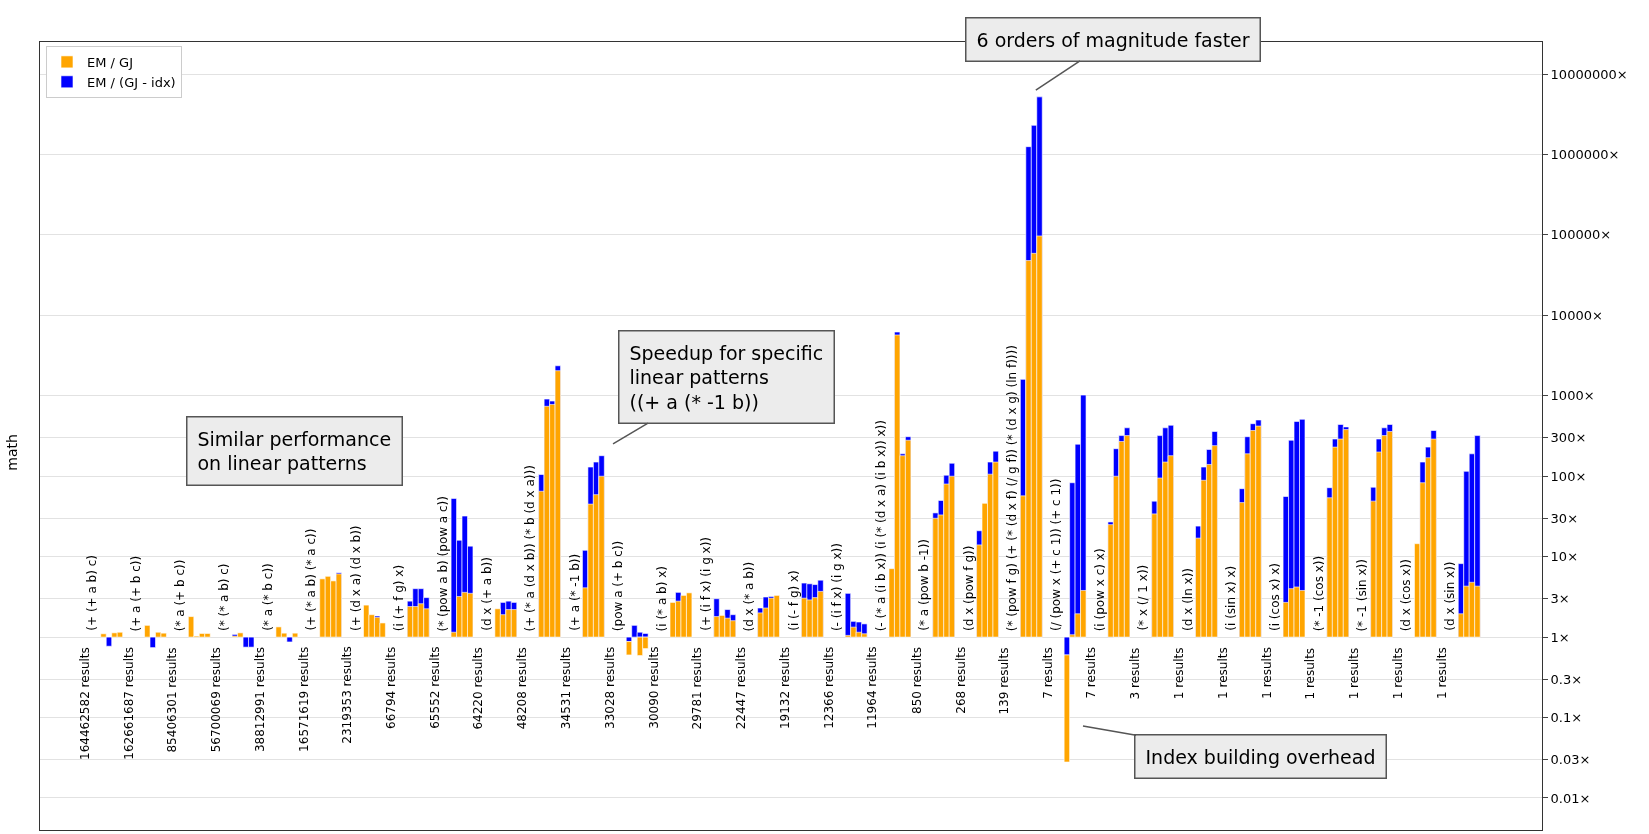 This screenshot has width=1649, height=834. Describe the element at coordinates (565, 688) in the screenshot. I see `annotation: 34531 results` at that location.